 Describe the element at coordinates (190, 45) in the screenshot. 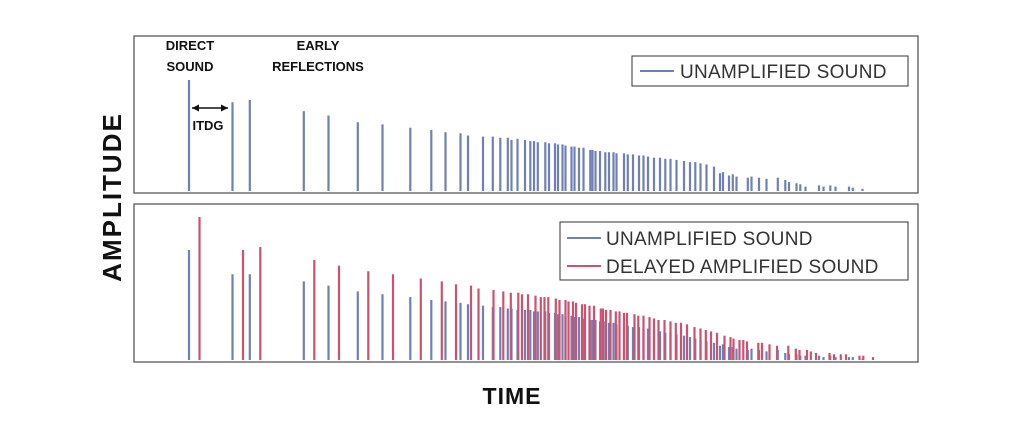

I see `direct-sound-label-line1: DIRECT` at that location.